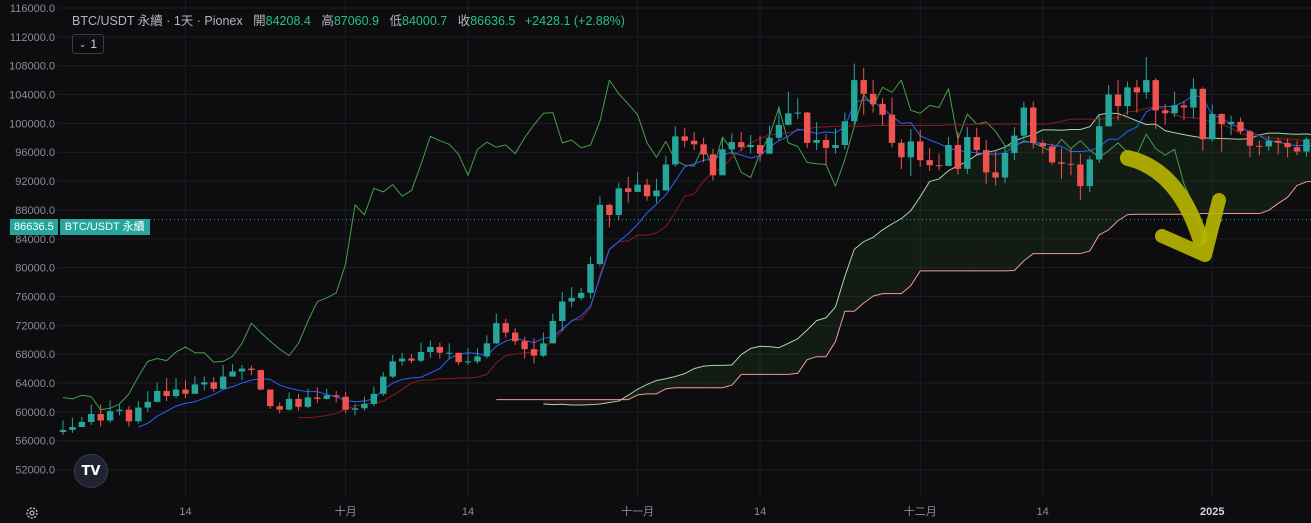  What do you see at coordinates (32, 513) in the screenshot?
I see `gear-icon` at bounding box center [32, 513].